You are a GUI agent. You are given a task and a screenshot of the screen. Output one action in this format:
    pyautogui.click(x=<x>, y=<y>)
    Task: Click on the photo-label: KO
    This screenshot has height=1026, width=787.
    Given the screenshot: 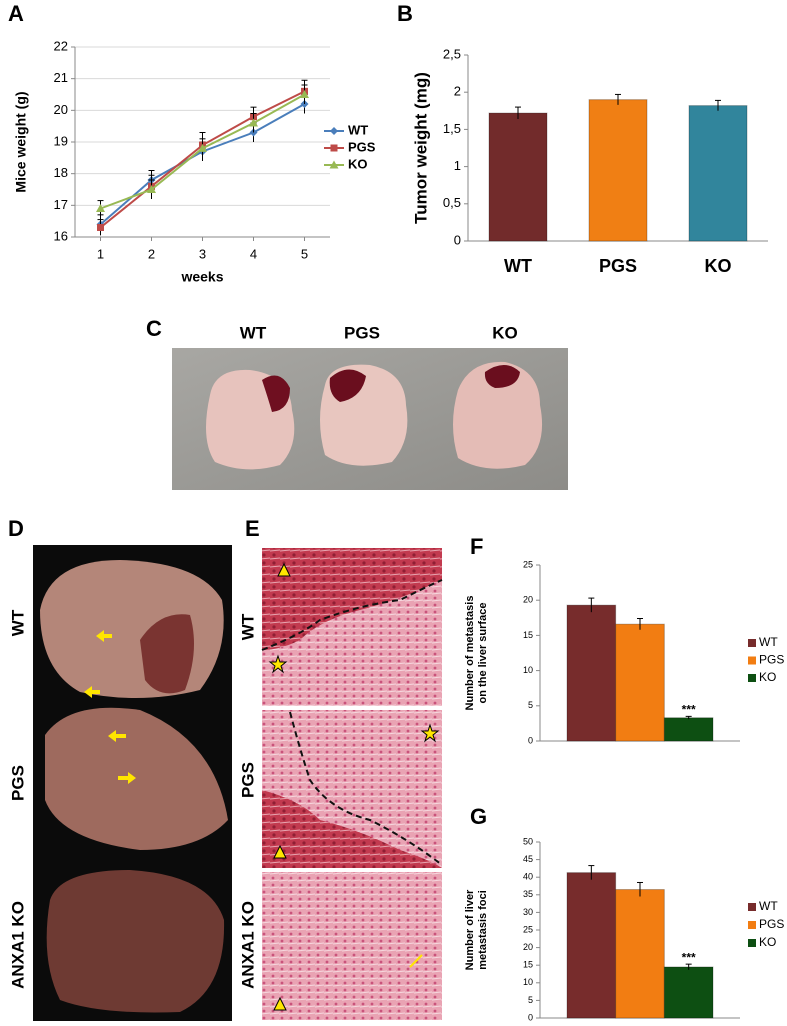 What is the action you would take?
    pyautogui.click(x=505, y=332)
    